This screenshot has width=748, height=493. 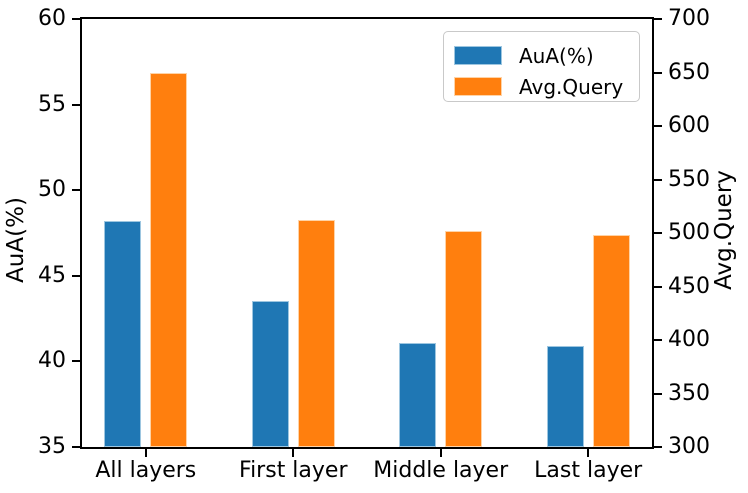 I want to click on right-y-tick-label: 400, so click(x=689, y=339).